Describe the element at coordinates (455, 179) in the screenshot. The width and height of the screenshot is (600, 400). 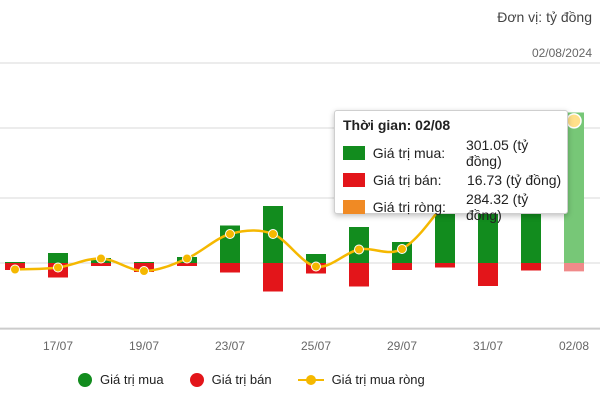
I see `tooltip-row-sell: Giá trị bán: 16.73 (tỷ đồng)` at that location.